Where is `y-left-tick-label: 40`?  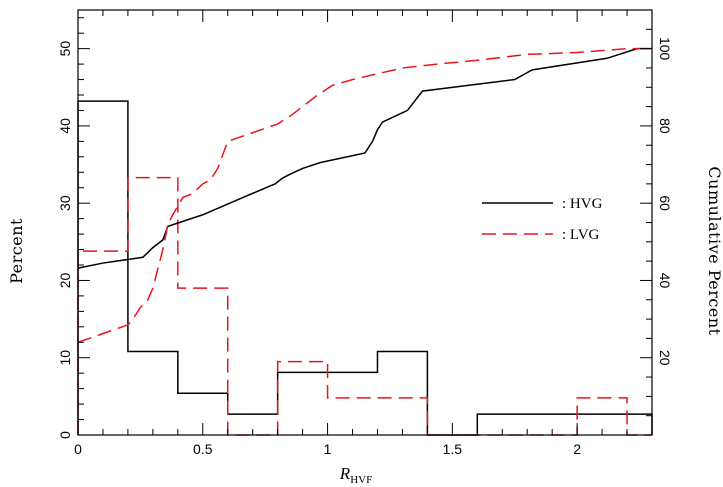
y-left-tick-label: 40 is located at coordinates (65, 126).